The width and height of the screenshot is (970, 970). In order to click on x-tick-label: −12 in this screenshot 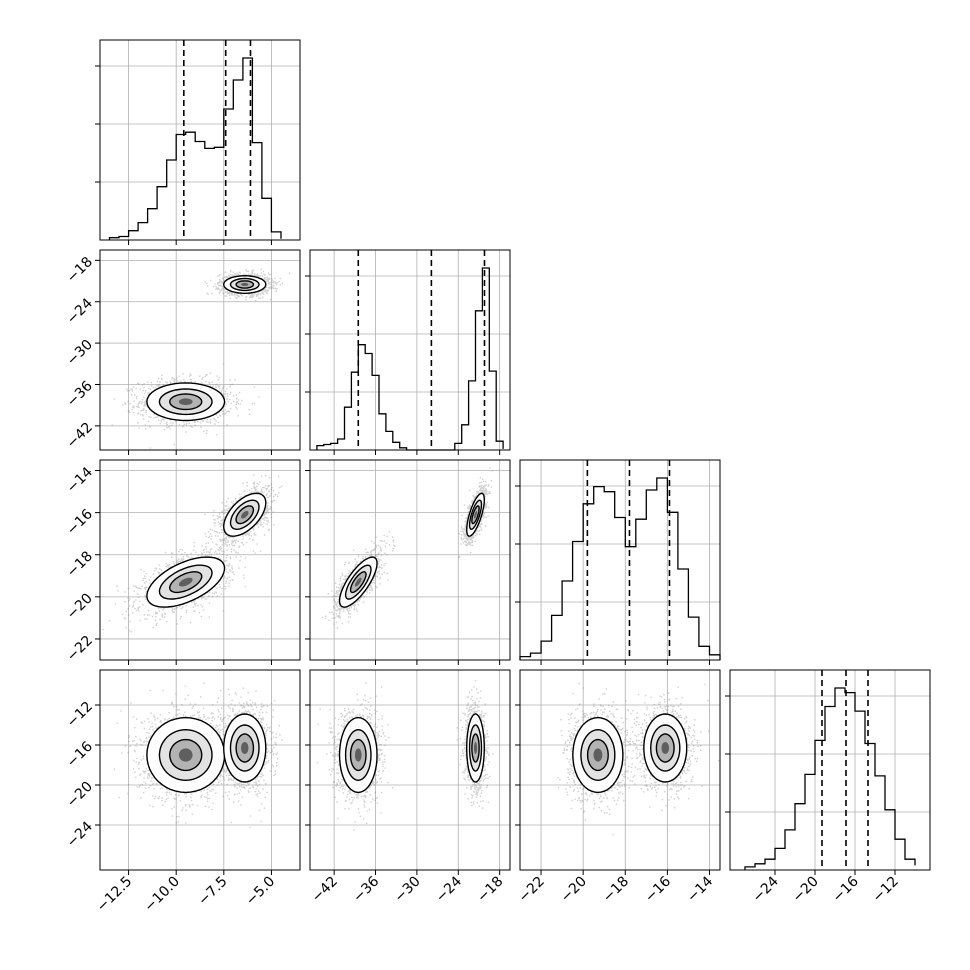, I will do `click(886, 890)`.